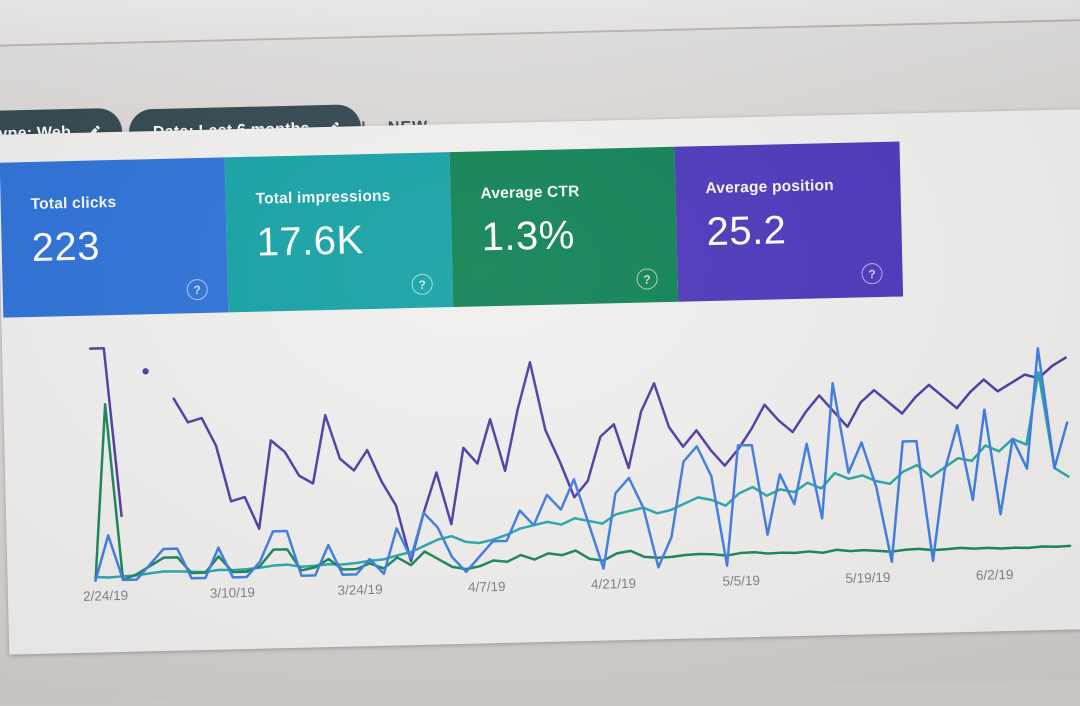 Image resolution: width=1080 pixels, height=706 pixels. What do you see at coordinates (530, 193) in the screenshot?
I see `metric-label: Average CTR` at bounding box center [530, 193].